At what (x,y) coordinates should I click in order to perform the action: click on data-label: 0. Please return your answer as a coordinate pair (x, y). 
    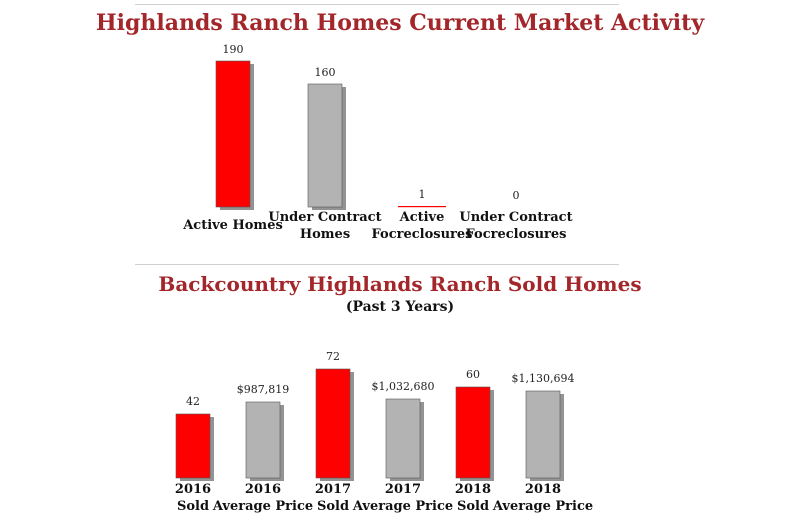
    Looking at the image, I should click on (516, 195).